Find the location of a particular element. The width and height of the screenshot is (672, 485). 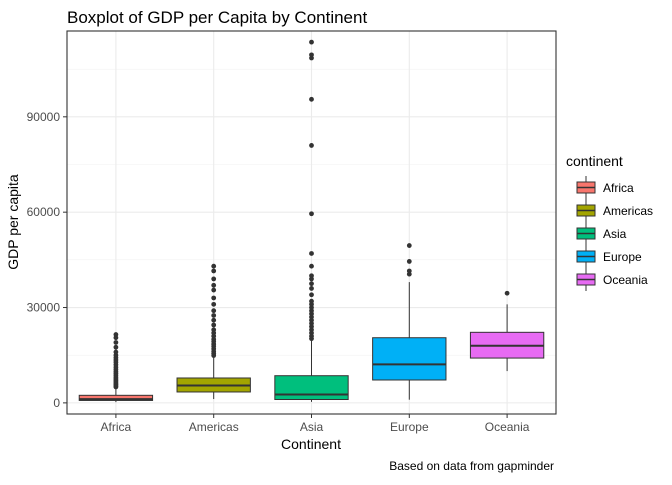

legend-label: Asia is located at coordinates (615, 234).